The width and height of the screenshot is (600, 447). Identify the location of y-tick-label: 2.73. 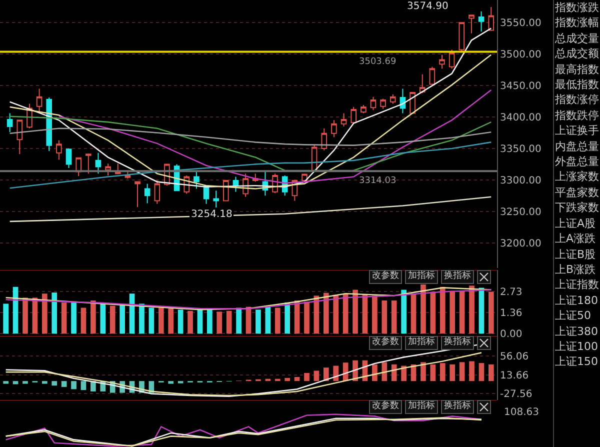
(511, 292).